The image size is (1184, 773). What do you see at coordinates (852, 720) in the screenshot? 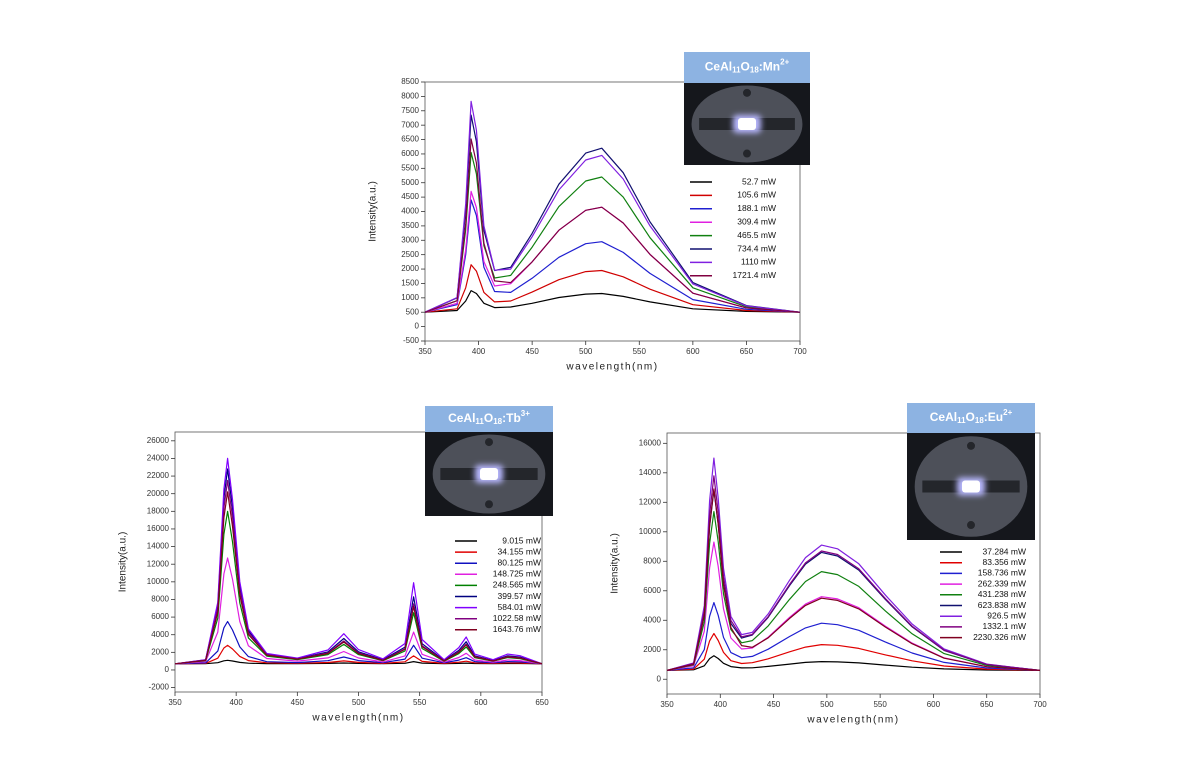
I see `x-axis-label: wavelength(nm)` at bounding box center [852, 720].